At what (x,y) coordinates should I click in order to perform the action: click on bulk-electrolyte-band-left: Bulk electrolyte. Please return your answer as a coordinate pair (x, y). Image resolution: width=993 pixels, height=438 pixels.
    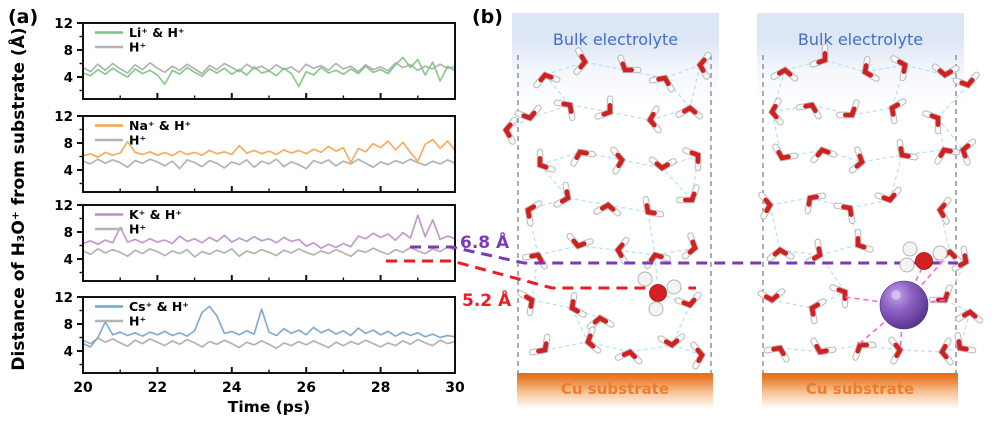
    Looking at the image, I should click on (615, 59).